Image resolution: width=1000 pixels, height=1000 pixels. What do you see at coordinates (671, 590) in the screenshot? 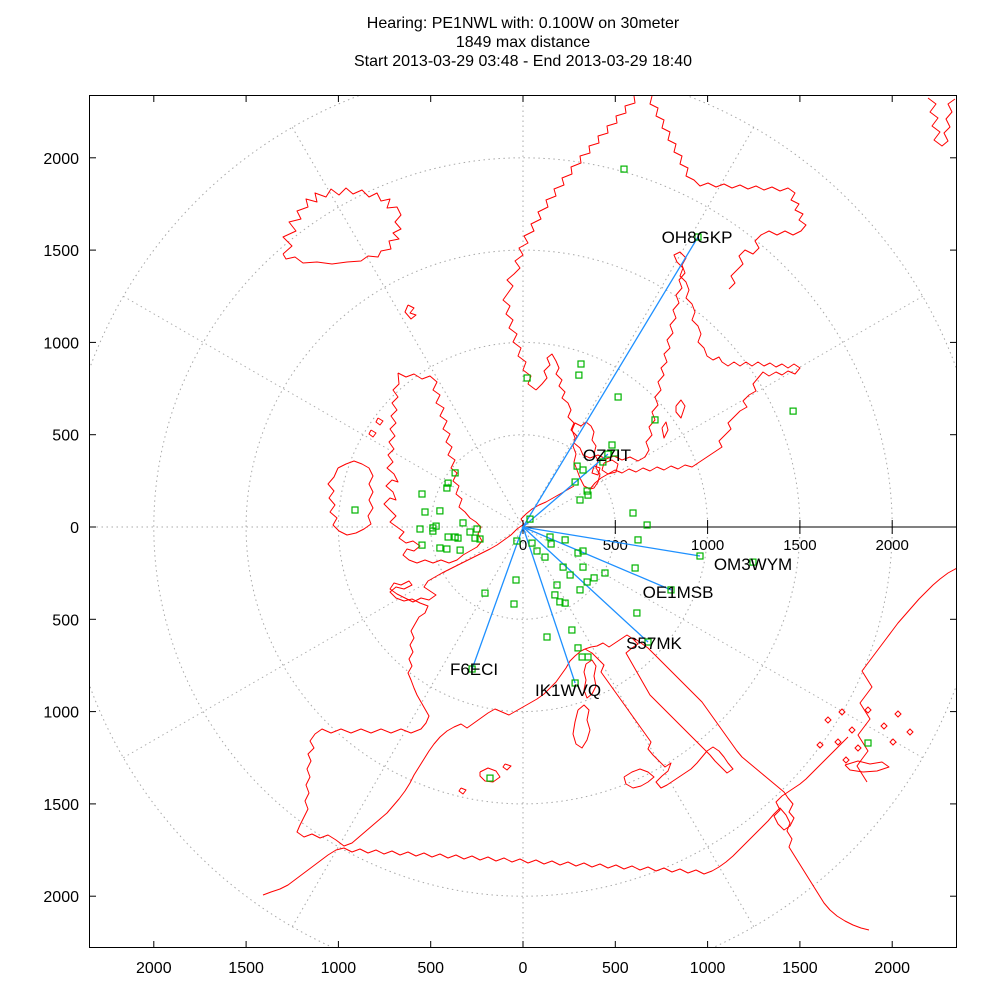
I see `station-spot-OE1MSB` at bounding box center [671, 590].